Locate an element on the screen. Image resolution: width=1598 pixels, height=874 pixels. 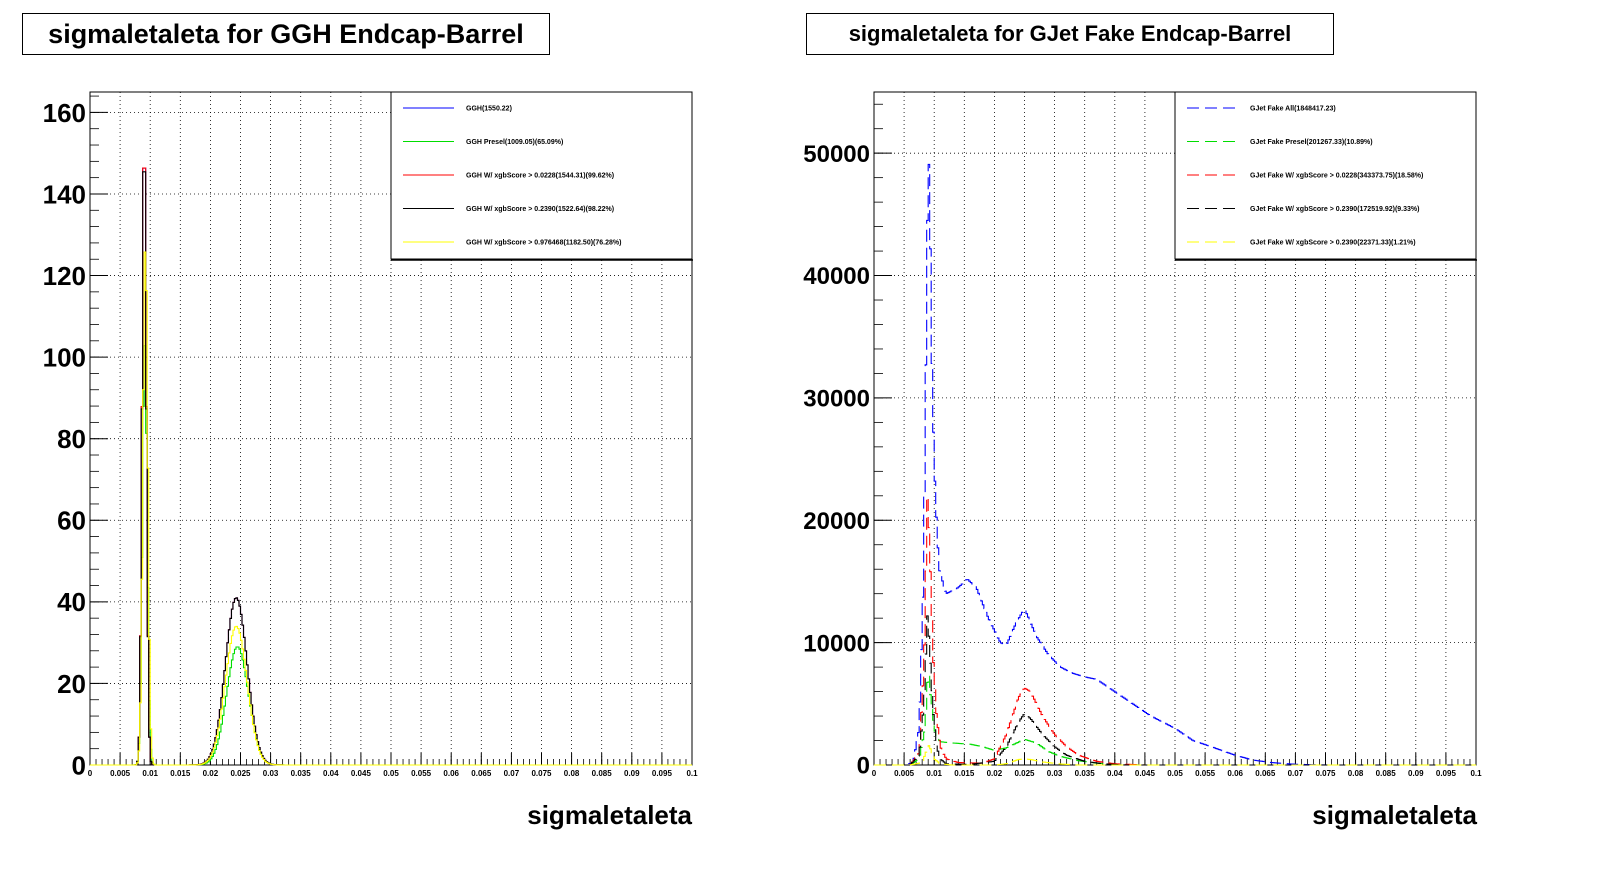
y-tick-label: 80 is located at coordinates (71, 439).